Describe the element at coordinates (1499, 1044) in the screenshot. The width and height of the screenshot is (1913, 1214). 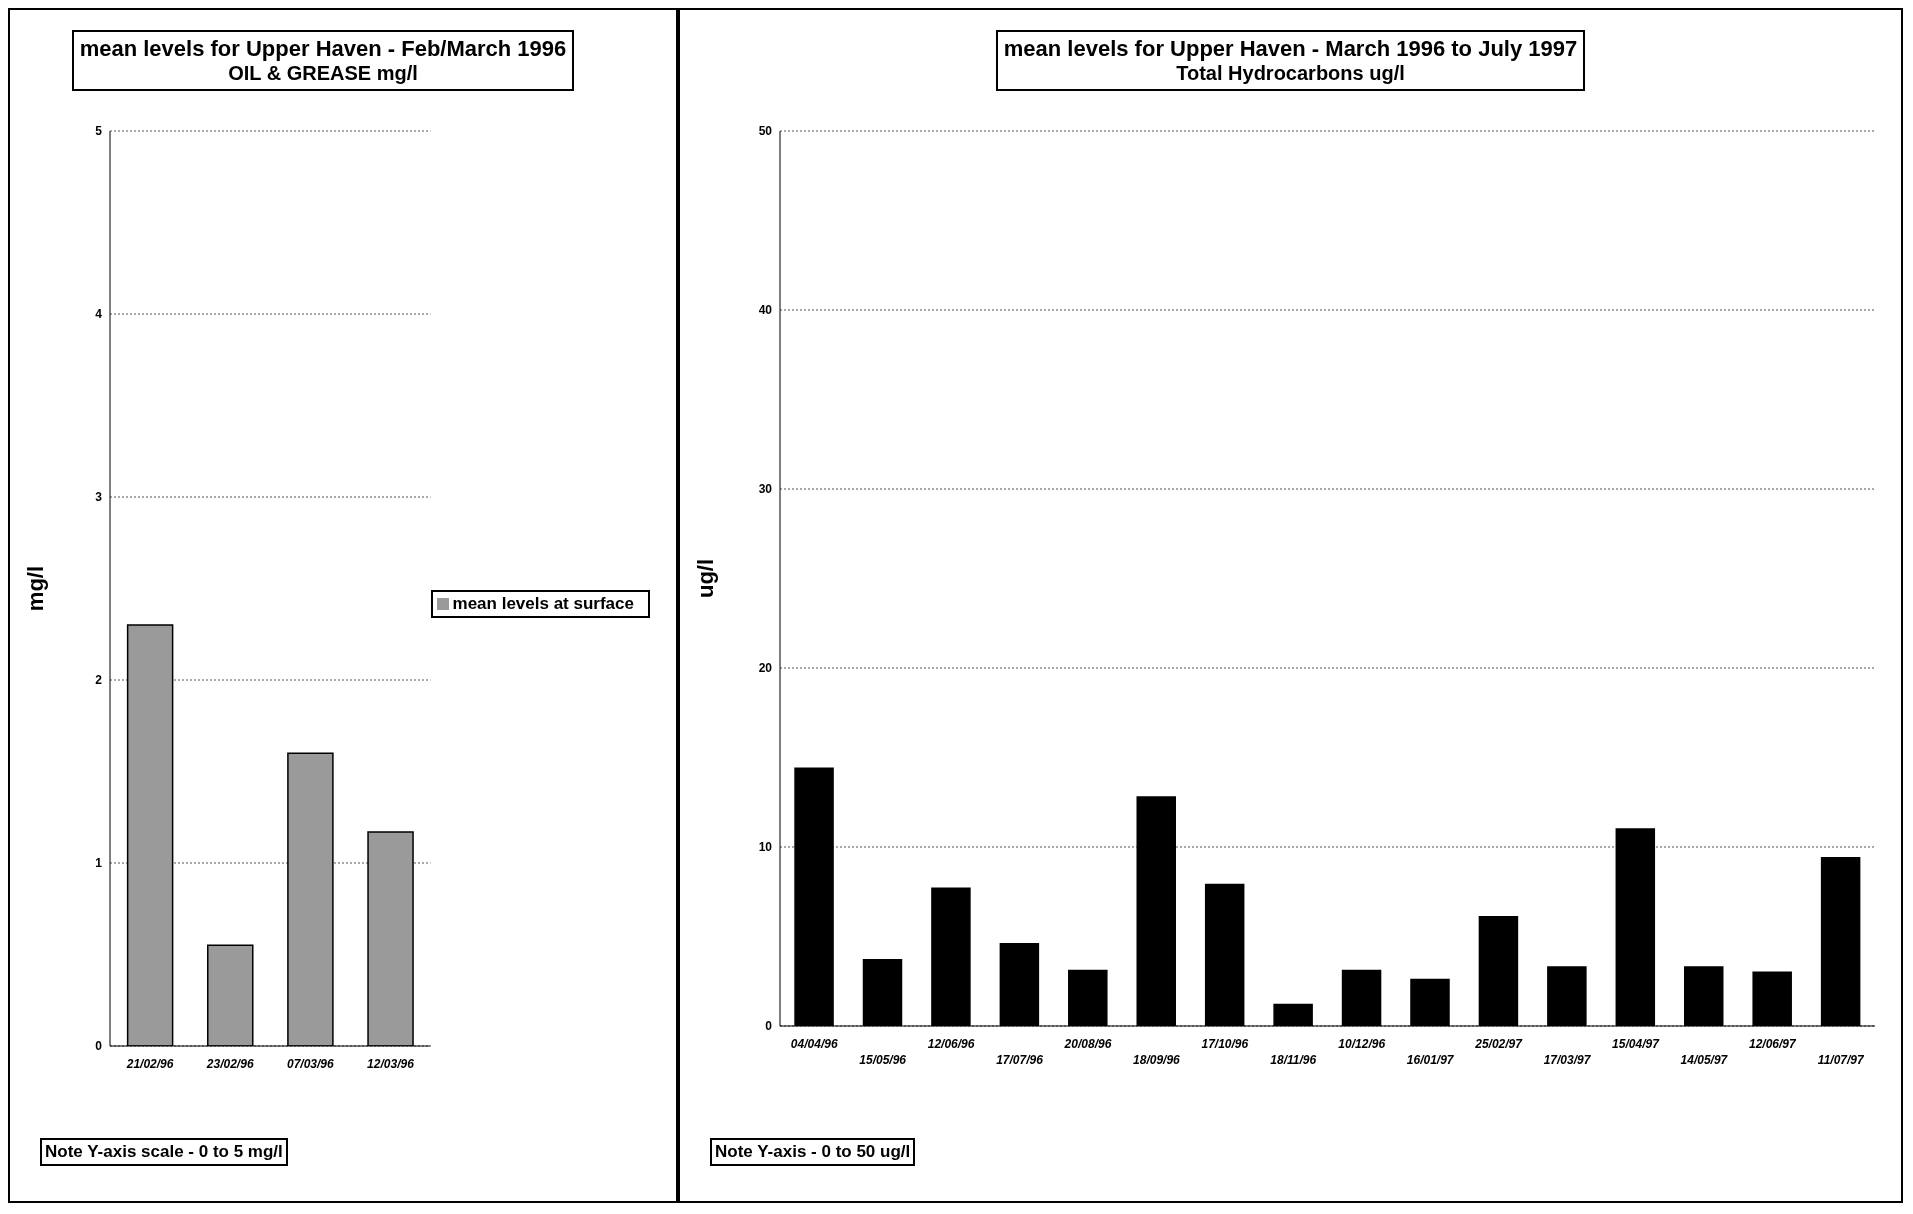
I see `x-tick-label: 25/02/97` at that location.